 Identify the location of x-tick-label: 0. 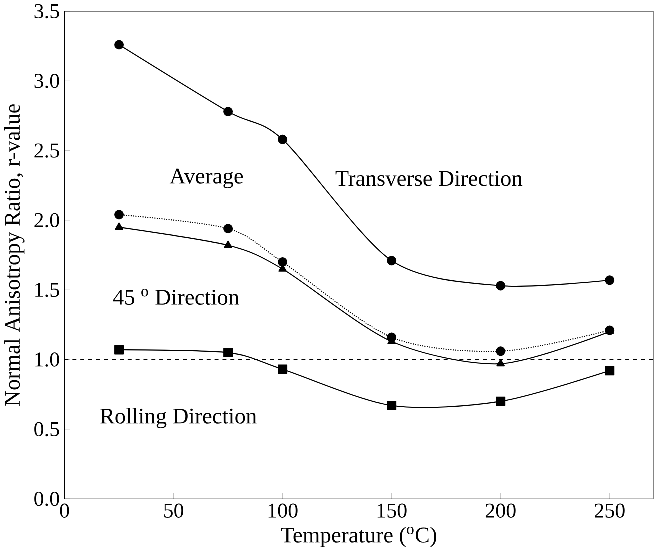
(65, 511).